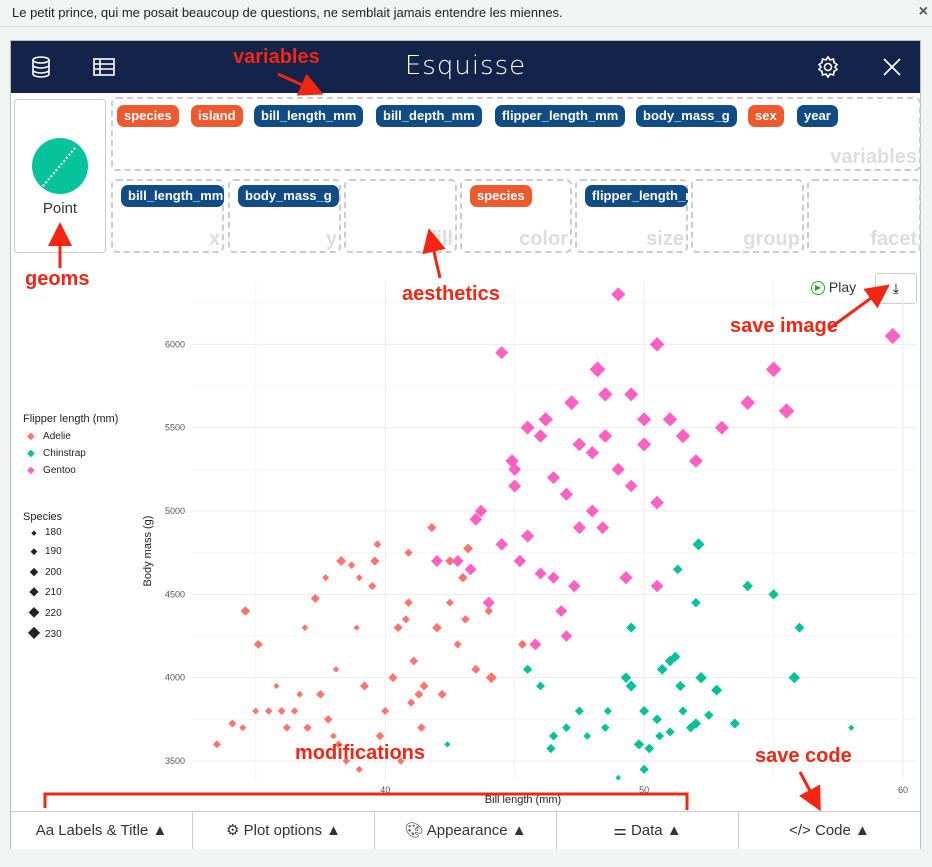  What do you see at coordinates (214, 239) in the screenshot?
I see `dropzone-placeholder: x` at bounding box center [214, 239].